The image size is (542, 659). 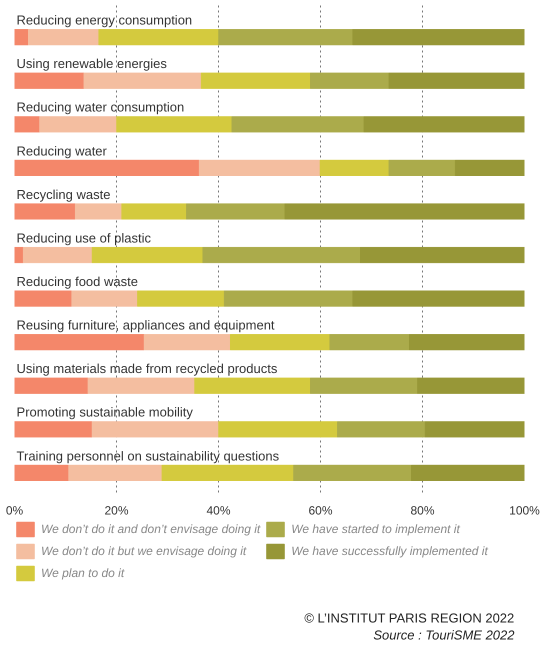 What do you see at coordinates (82, 573) in the screenshot?
I see `legend-label: We plan to do it` at bounding box center [82, 573].